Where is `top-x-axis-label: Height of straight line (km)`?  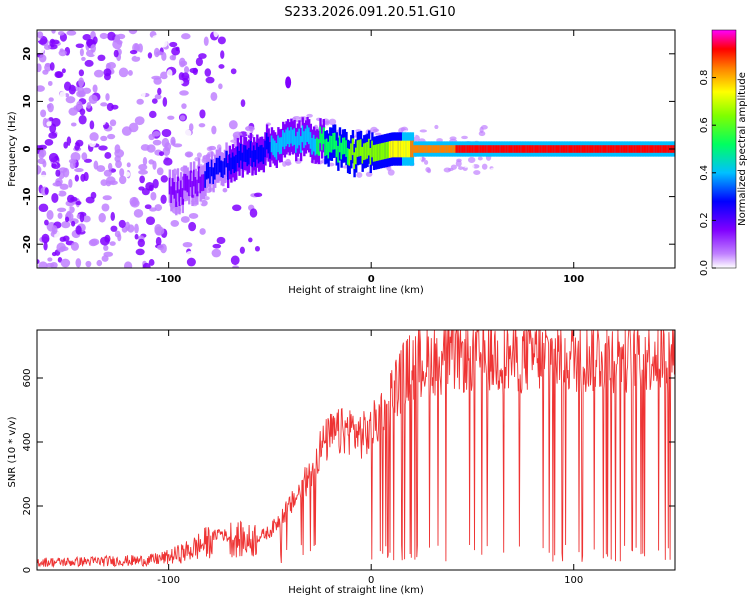
top-x-axis-label: Height of straight line (km) is located at coordinates (356, 290).